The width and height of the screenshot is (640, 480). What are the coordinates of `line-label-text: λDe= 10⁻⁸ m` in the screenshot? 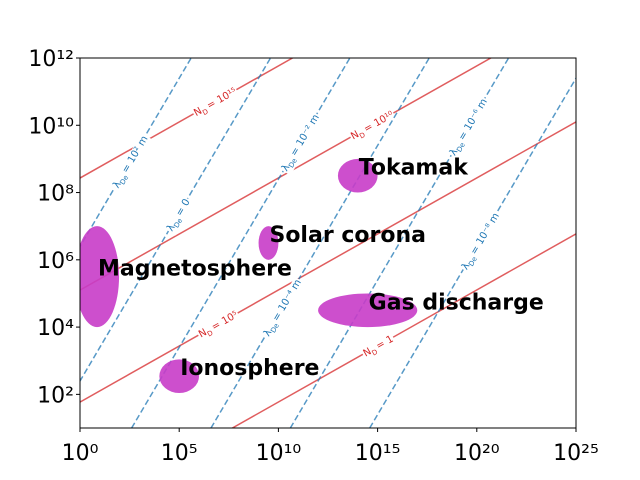 It's located at (482, 242).